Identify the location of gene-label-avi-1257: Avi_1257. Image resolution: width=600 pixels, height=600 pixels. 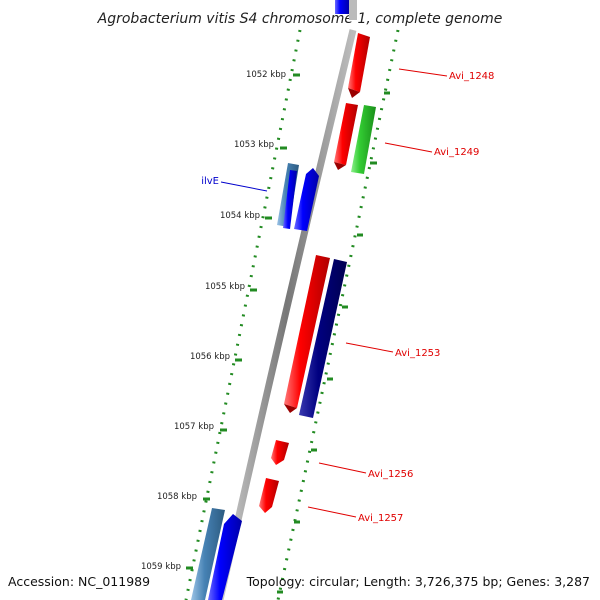
(380, 518).